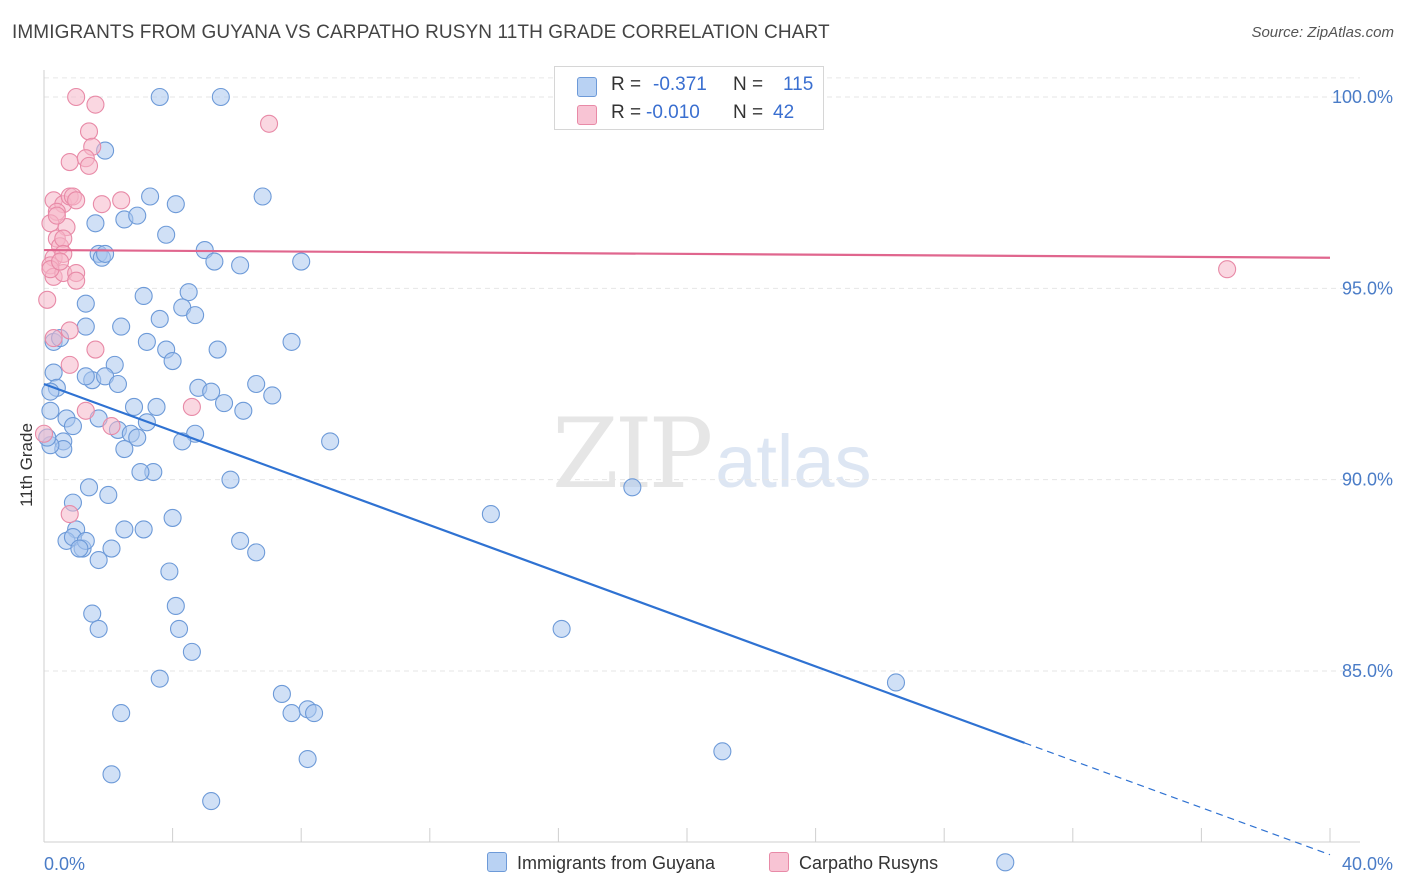 This screenshot has height=892, width=1406. What do you see at coordinates (869, 863) in the screenshot?
I see `rusyn-legend-label: Carpatho Rusyns` at bounding box center [869, 863].